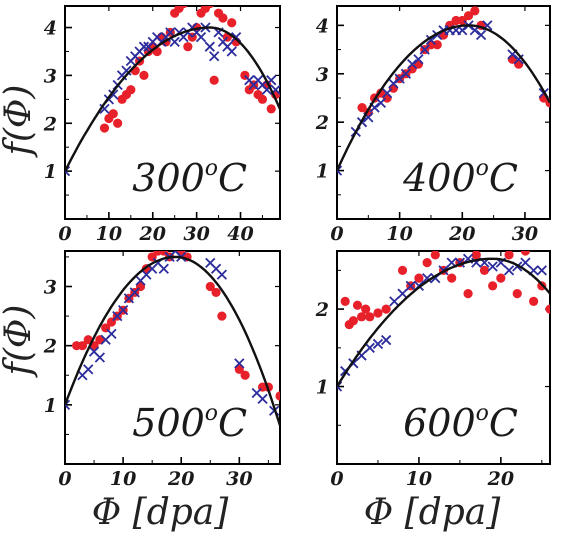 This screenshot has width=561, height=535. What do you see at coordinates (161, 512) in the screenshot?
I see `x-axis-label-left: Φ [dpa]` at bounding box center [161, 512].